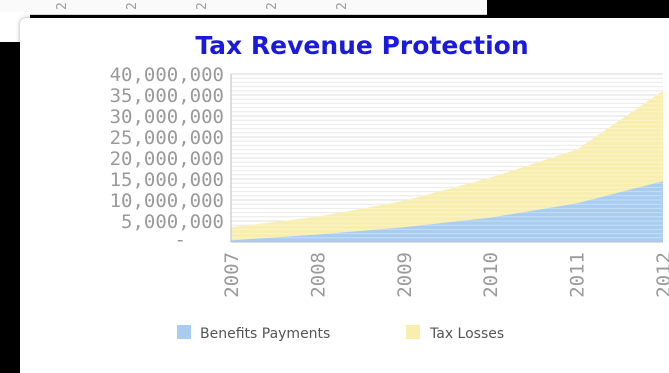 The height and width of the screenshot is (373, 669). Describe the element at coordinates (405, 275) in the screenshot. I see `x-tick-label: 2009` at that location.